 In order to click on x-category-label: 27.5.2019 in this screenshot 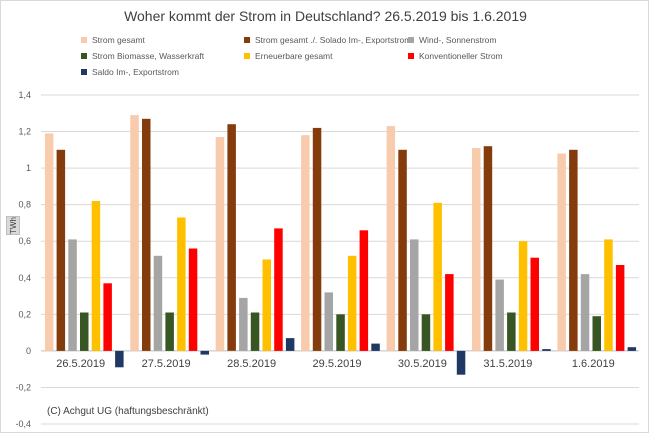, I will do `click(166, 364)`.